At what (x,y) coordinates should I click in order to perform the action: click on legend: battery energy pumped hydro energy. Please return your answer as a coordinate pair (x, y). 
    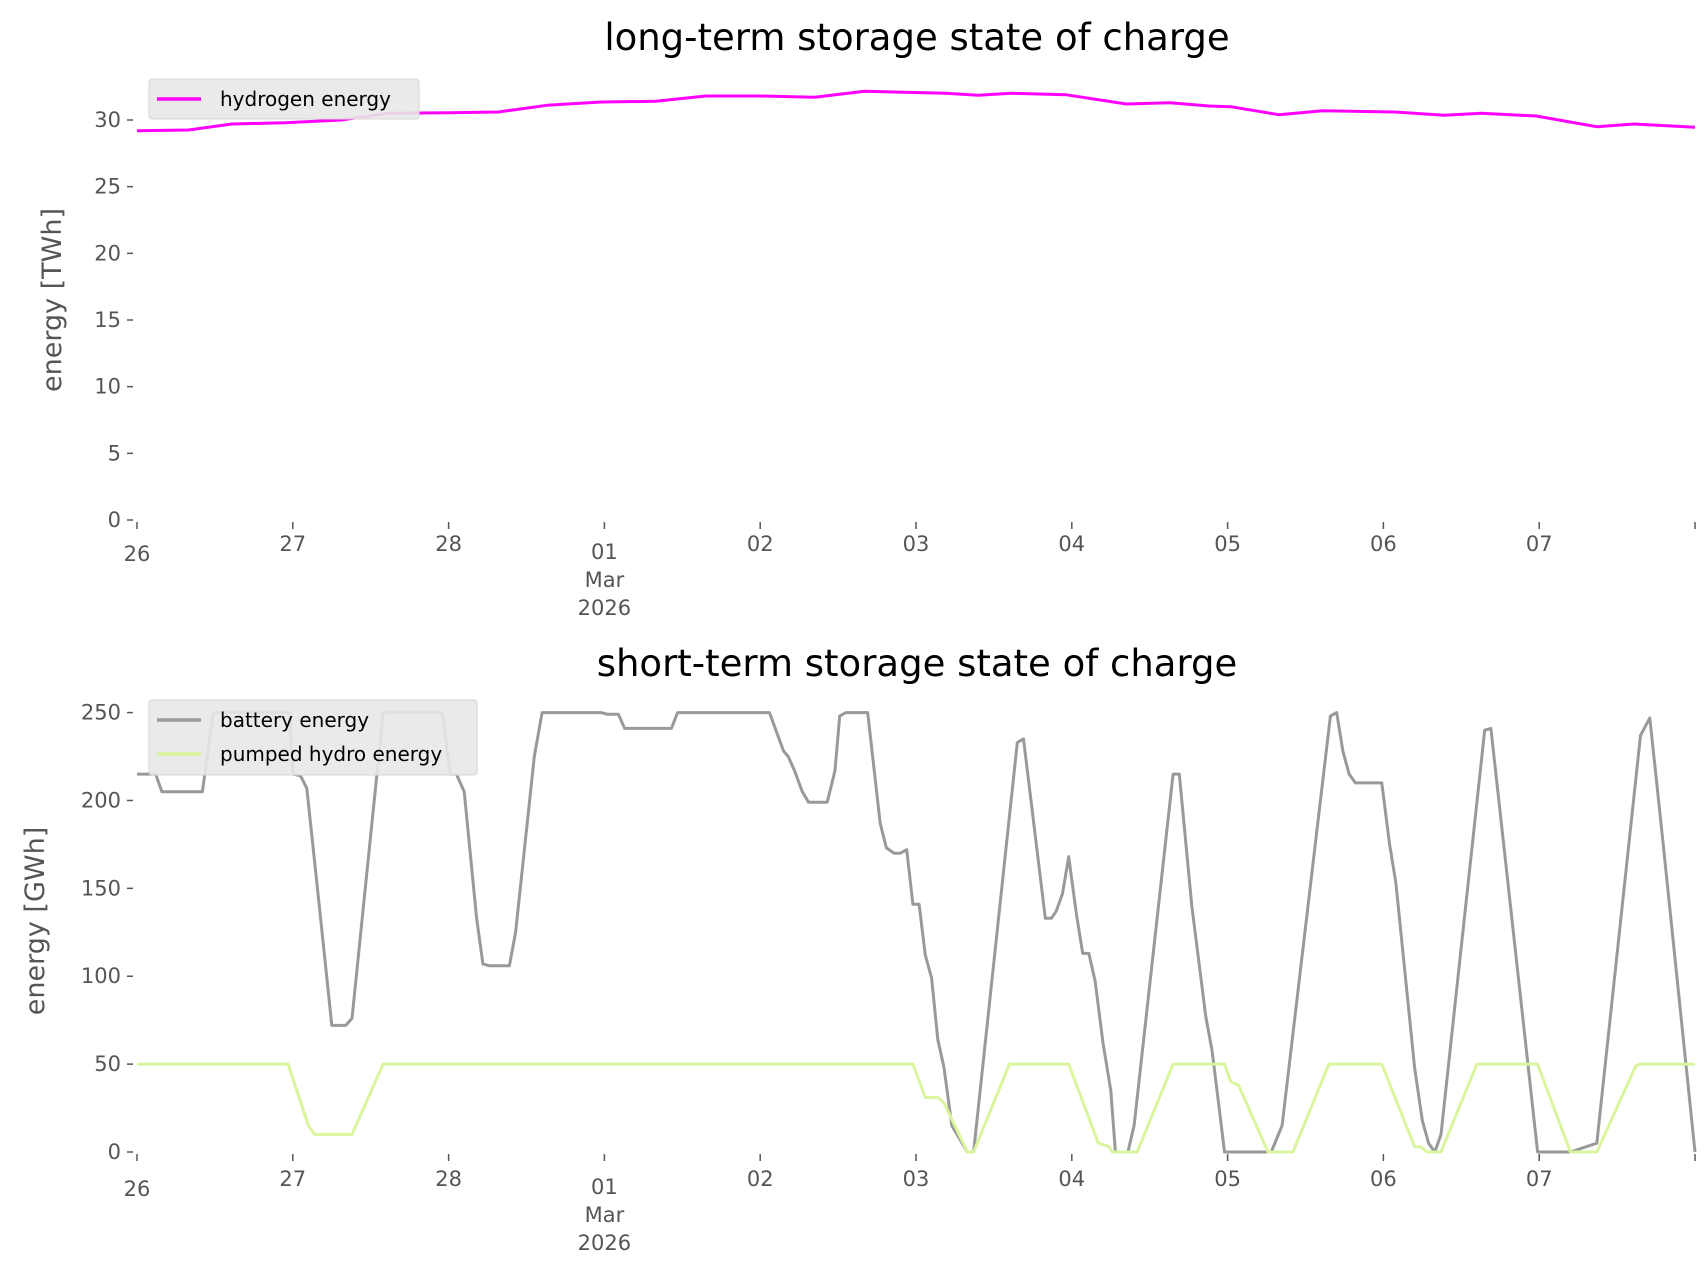
    Looking at the image, I should click on (313, 737).